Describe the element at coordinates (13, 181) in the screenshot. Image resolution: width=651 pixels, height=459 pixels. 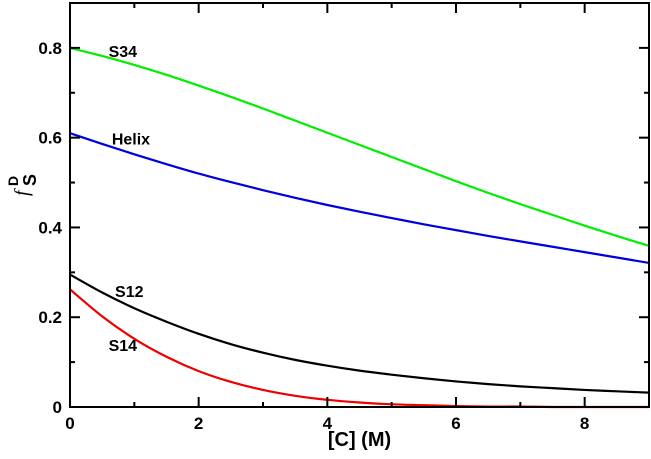
I see `y-axis-title-sup: D` at that location.